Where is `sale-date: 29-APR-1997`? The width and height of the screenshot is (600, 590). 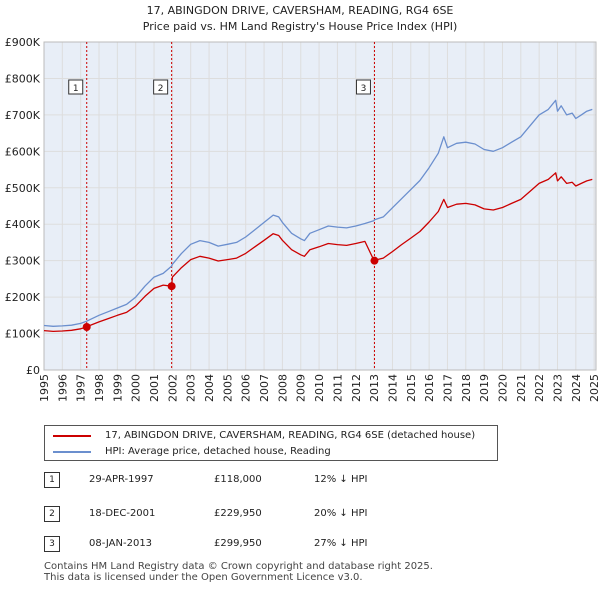
sale-date: 29-APR-1997 is located at coordinates (121, 479).